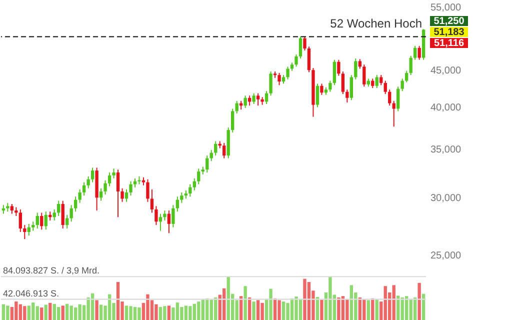 The width and height of the screenshot is (510, 320). Describe the element at coordinates (446, 150) in the screenshot. I see `y-tick-label: 35,000` at that location.